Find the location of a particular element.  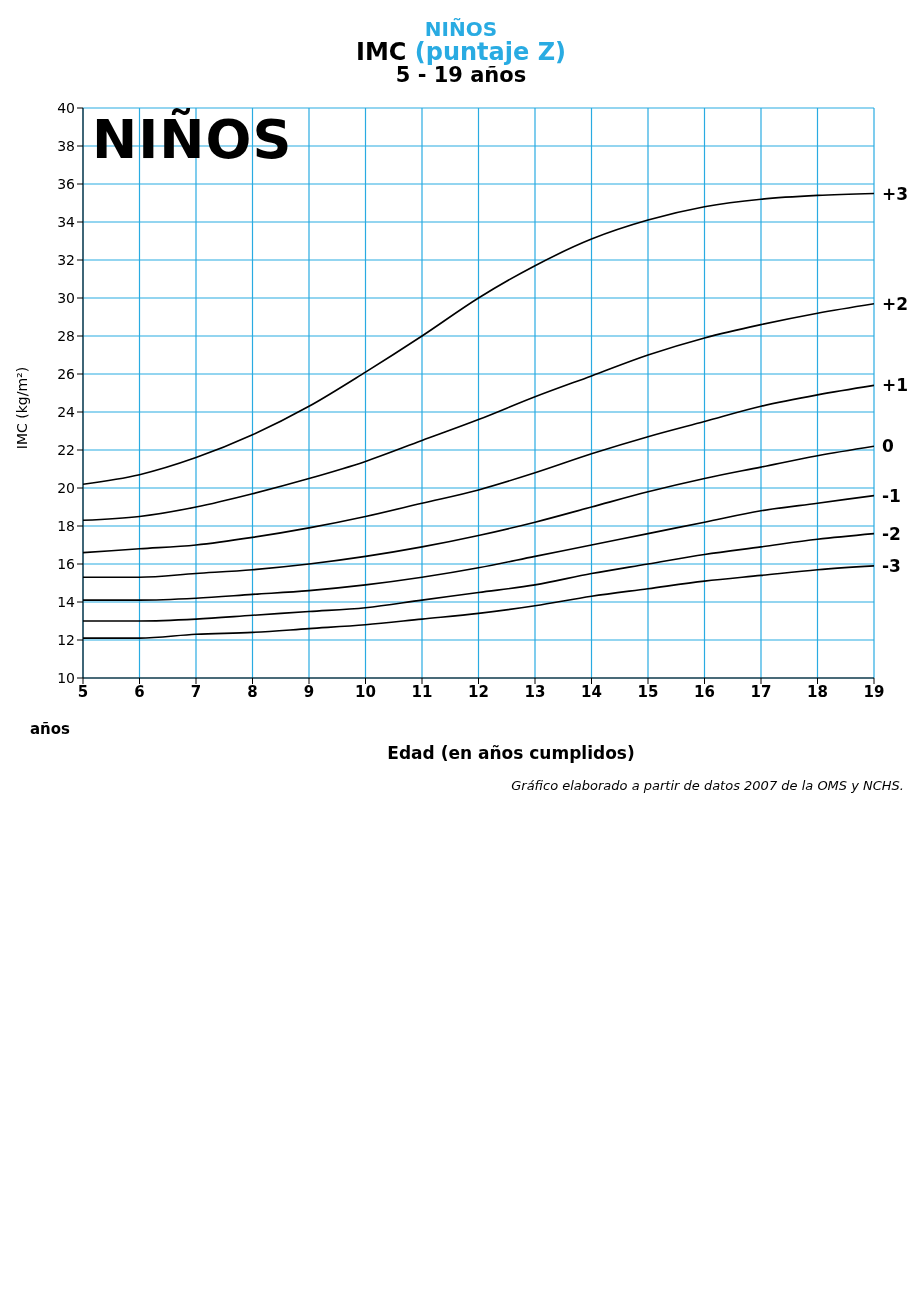

text: años is located at coordinates (50, 729).